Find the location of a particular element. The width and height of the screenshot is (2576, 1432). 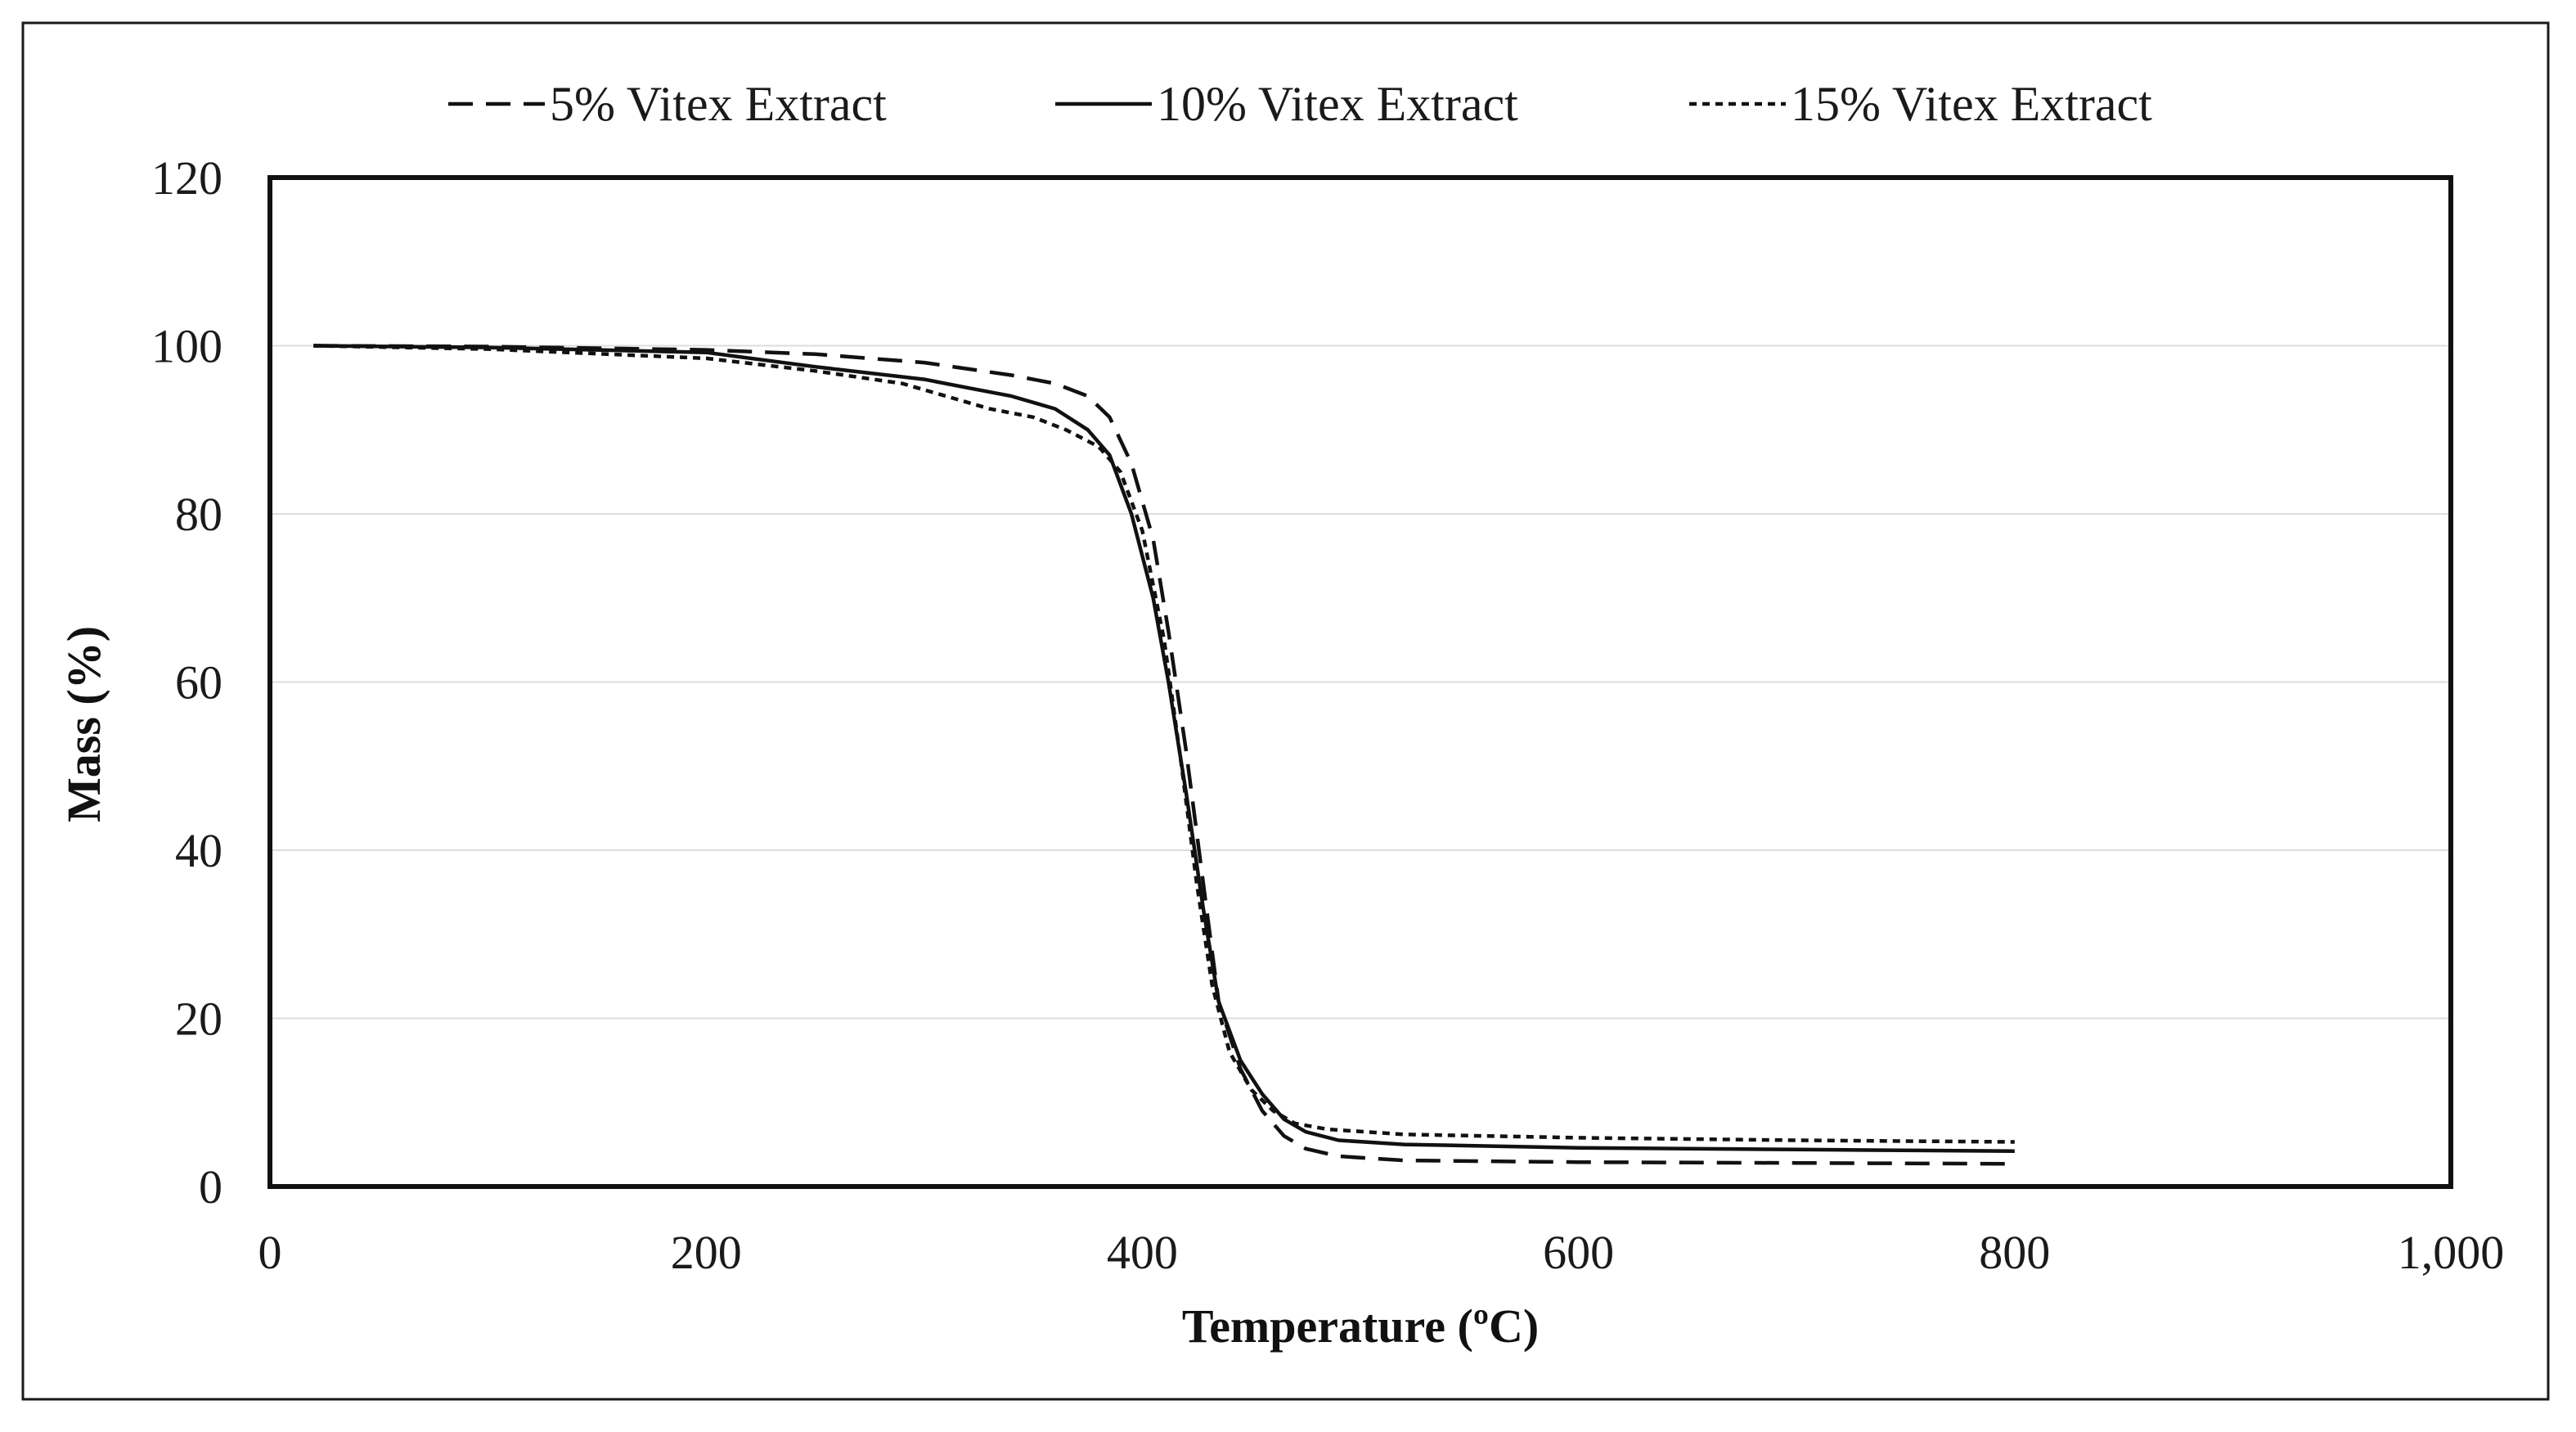

legend-label-3: 15% Vitex Extract is located at coordinates (1972, 104).